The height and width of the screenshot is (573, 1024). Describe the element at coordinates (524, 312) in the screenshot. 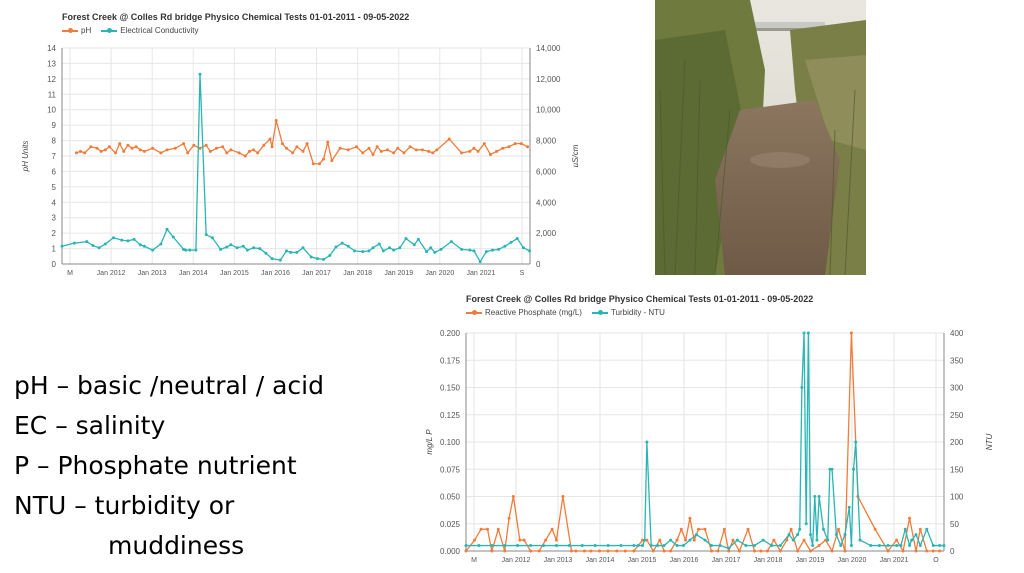

I see `legend-item-phosphate: Reactive Phosphate (mg/L)` at that location.